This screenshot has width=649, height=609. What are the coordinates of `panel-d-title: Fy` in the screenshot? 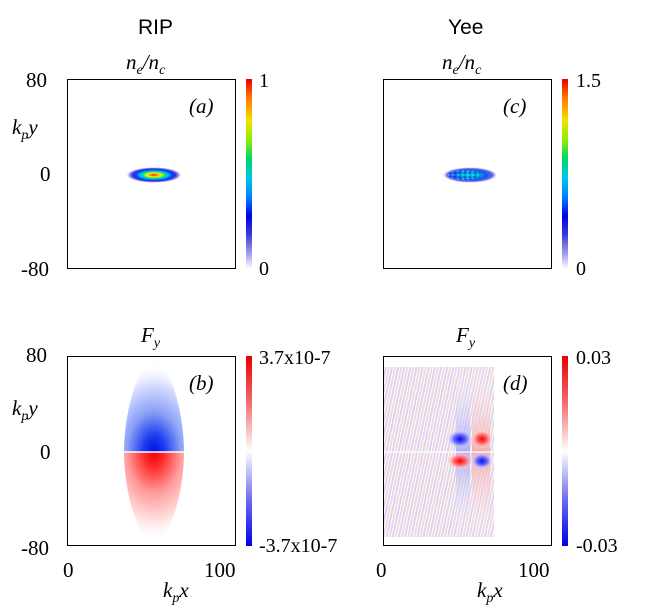 It's located at (466, 337).